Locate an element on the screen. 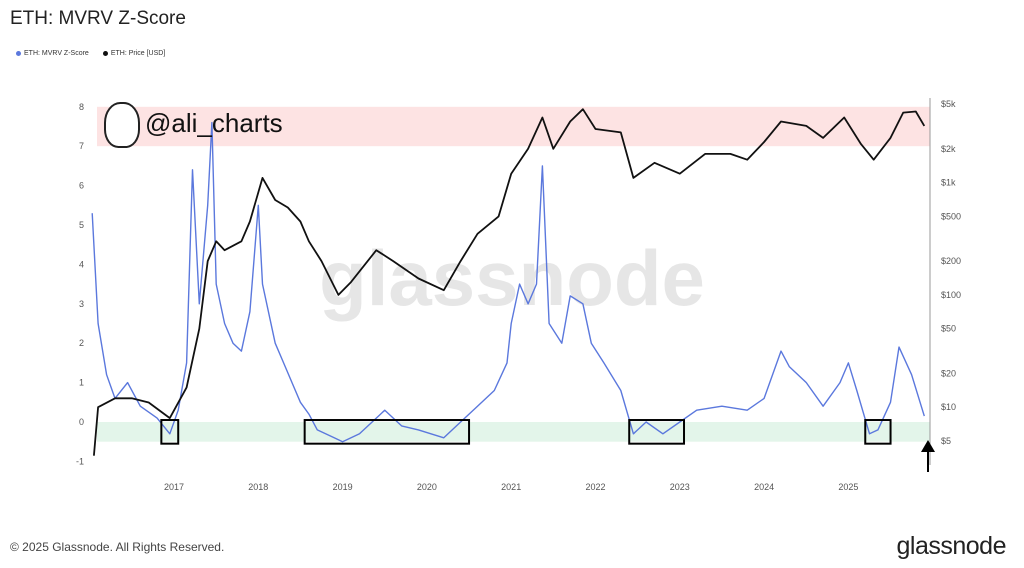 This screenshot has width=1024, height=568. y-right-tick: $5k is located at coordinates (948, 104).